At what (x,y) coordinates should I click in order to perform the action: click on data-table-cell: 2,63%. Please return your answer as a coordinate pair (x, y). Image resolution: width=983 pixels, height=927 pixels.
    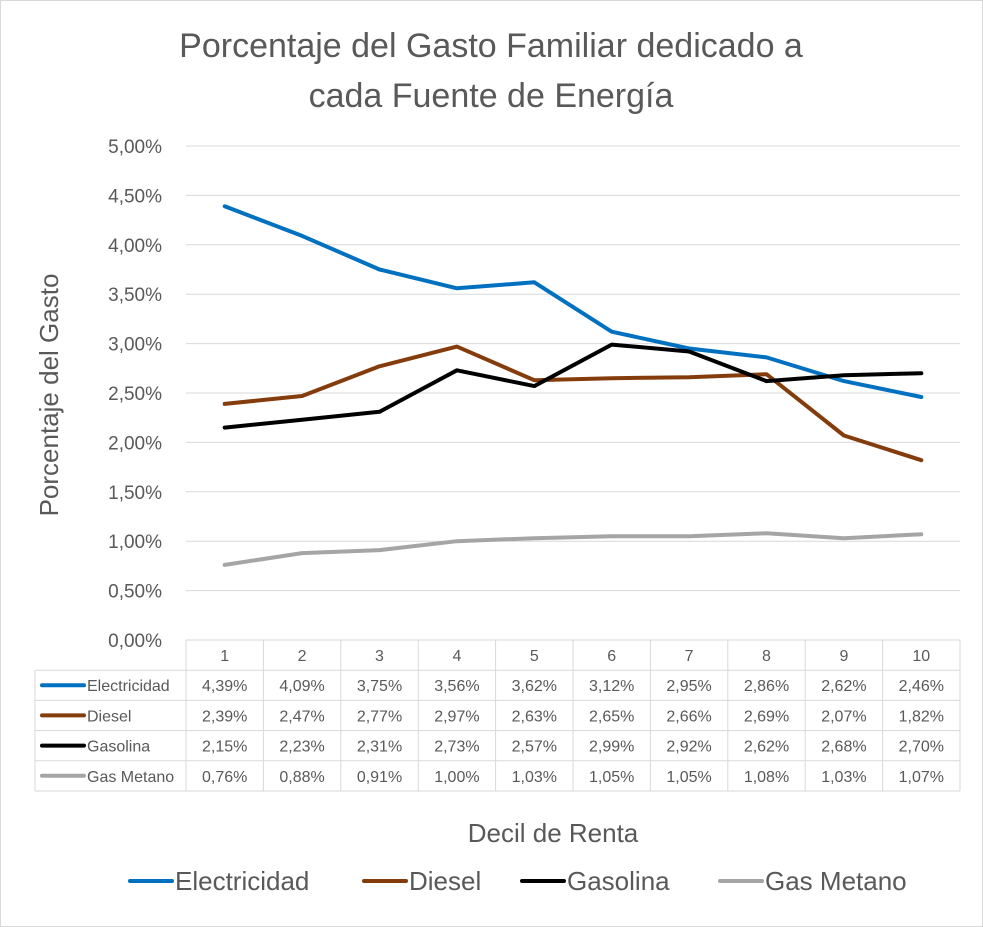
    Looking at the image, I should click on (534, 716).